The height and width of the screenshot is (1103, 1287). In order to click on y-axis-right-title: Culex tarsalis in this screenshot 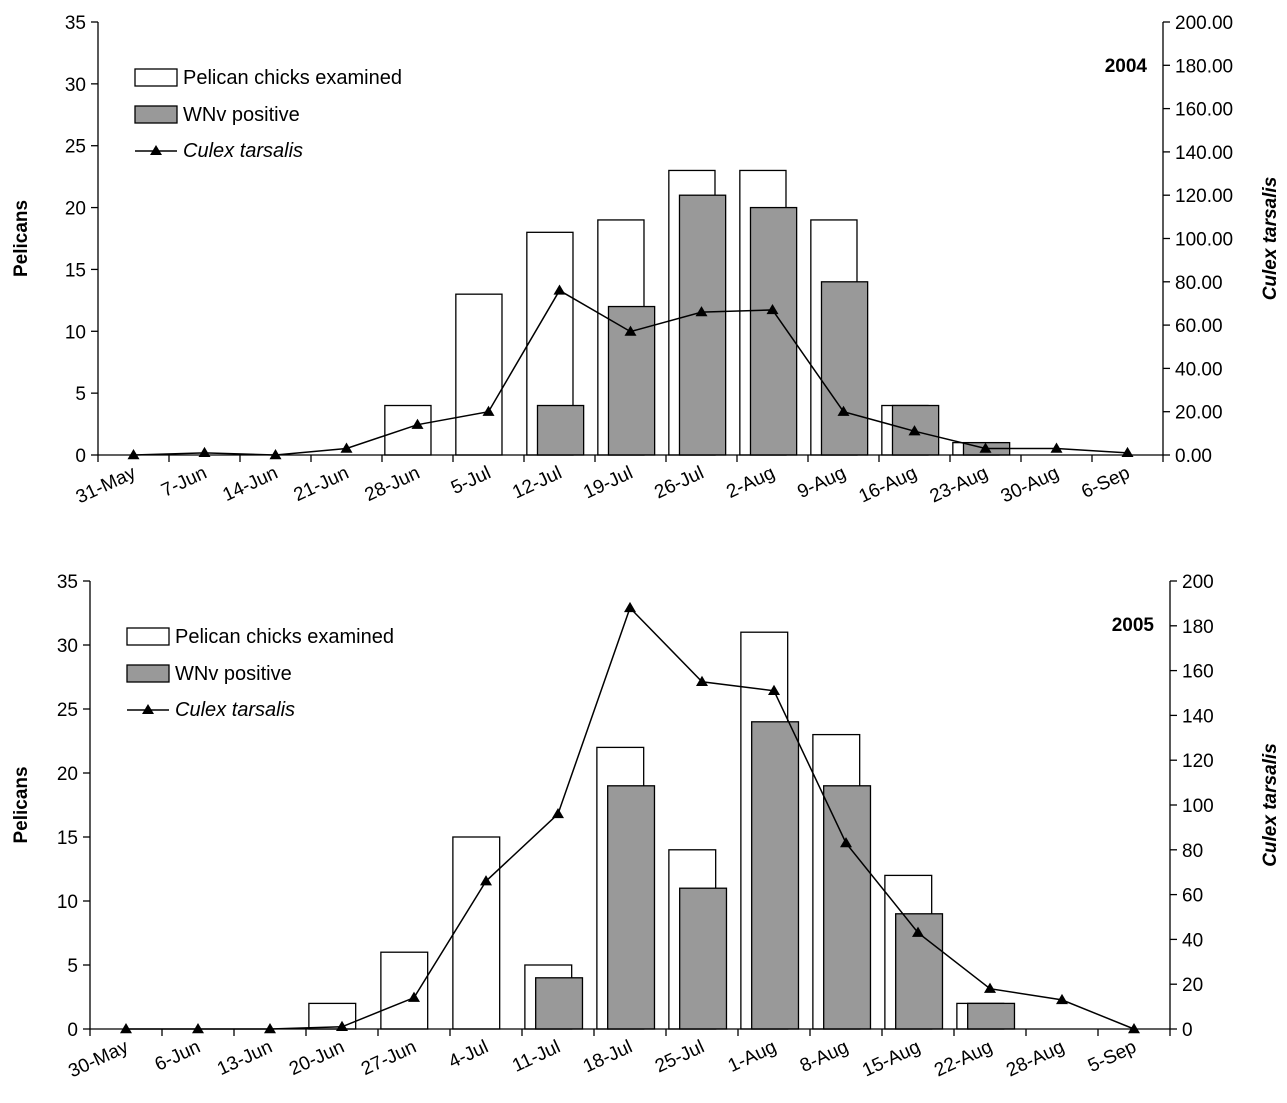, I will do `click(1270, 239)`.